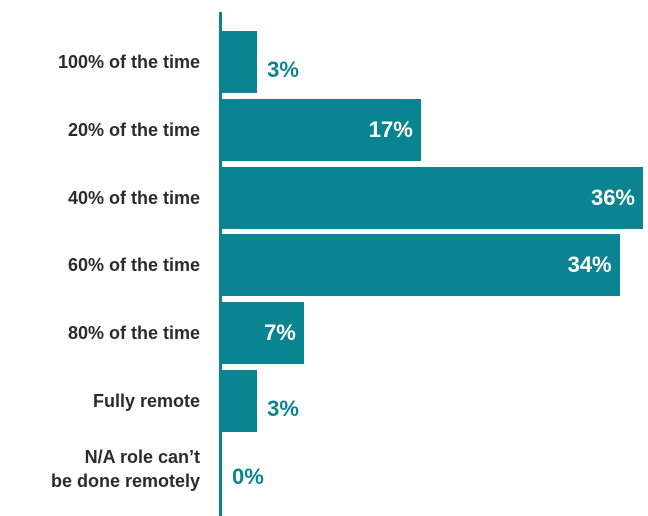 This screenshot has width=648, height=516. I want to click on category-label: 60% of the time, so click(133, 265).